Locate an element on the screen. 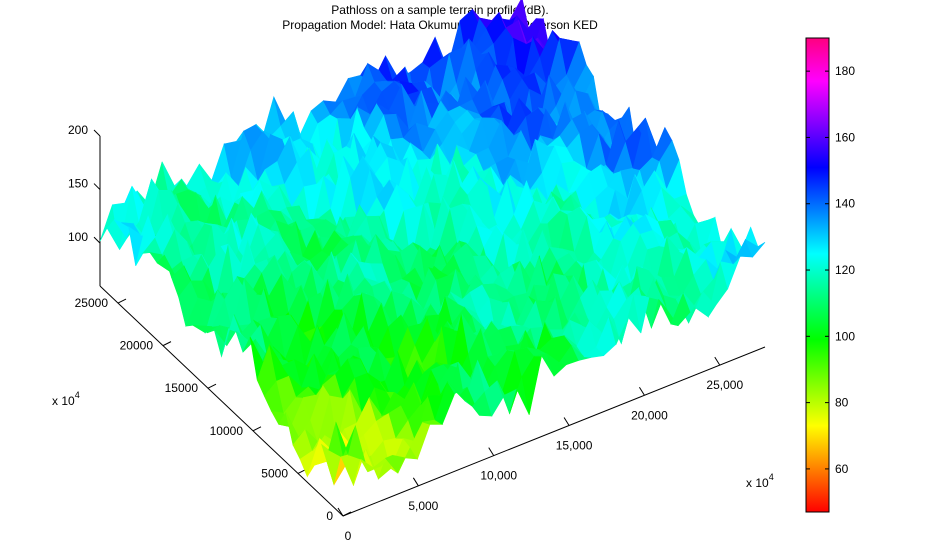 This screenshot has width=944, height=556. colorbar-tick-label: 80 is located at coordinates (842, 403).